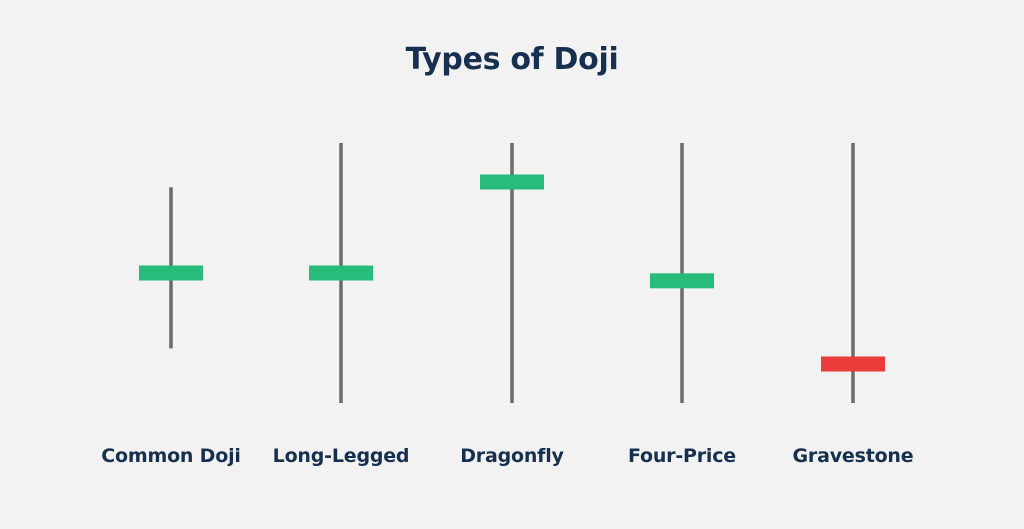 This screenshot has width=1024, height=529. I want to click on body-long-legged, so click(341, 273).